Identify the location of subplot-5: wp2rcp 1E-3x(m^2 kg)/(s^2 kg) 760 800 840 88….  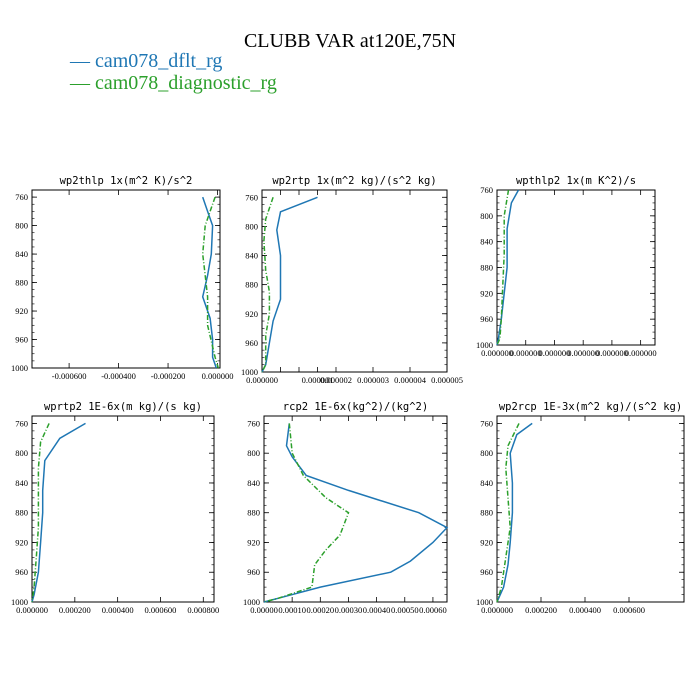
(580, 508).